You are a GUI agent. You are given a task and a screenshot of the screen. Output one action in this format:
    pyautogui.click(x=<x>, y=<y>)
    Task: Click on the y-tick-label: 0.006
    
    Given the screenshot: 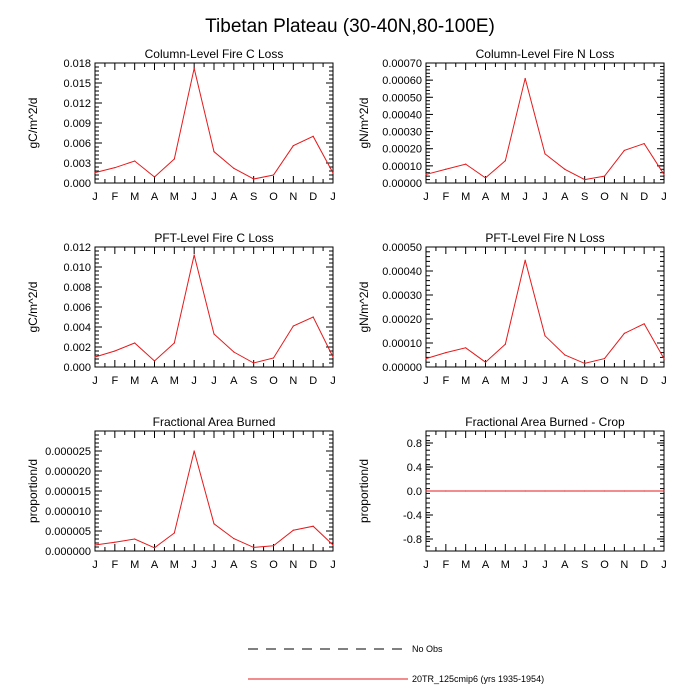 What is the action you would take?
    pyautogui.click(x=77, y=308)
    